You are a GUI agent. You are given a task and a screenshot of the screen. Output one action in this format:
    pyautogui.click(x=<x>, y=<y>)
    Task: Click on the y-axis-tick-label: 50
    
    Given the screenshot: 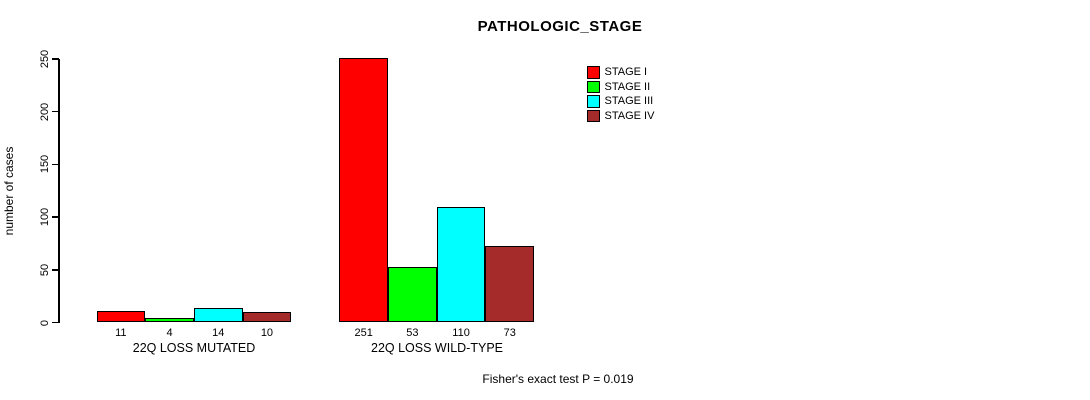 What is the action you would take?
    pyautogui.click(x=45, y=269)
    